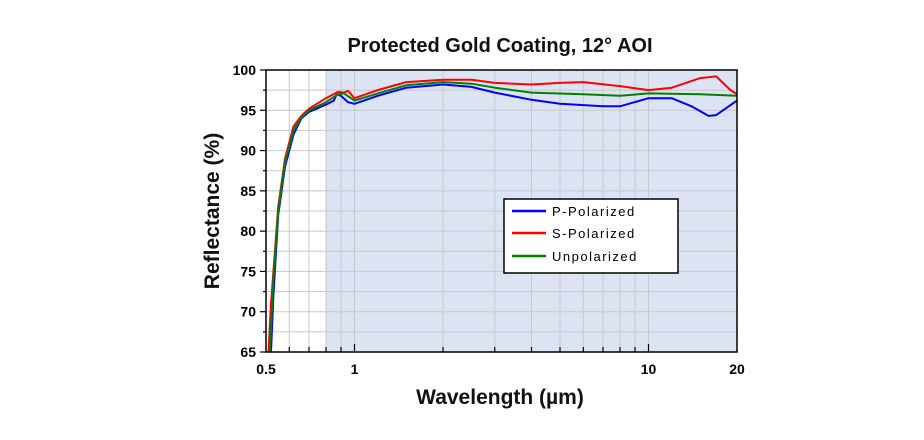 The height and width of the screenshot is (440, 924). I want to click on y-axis-label: Reflectance (%), so click(212, 211).